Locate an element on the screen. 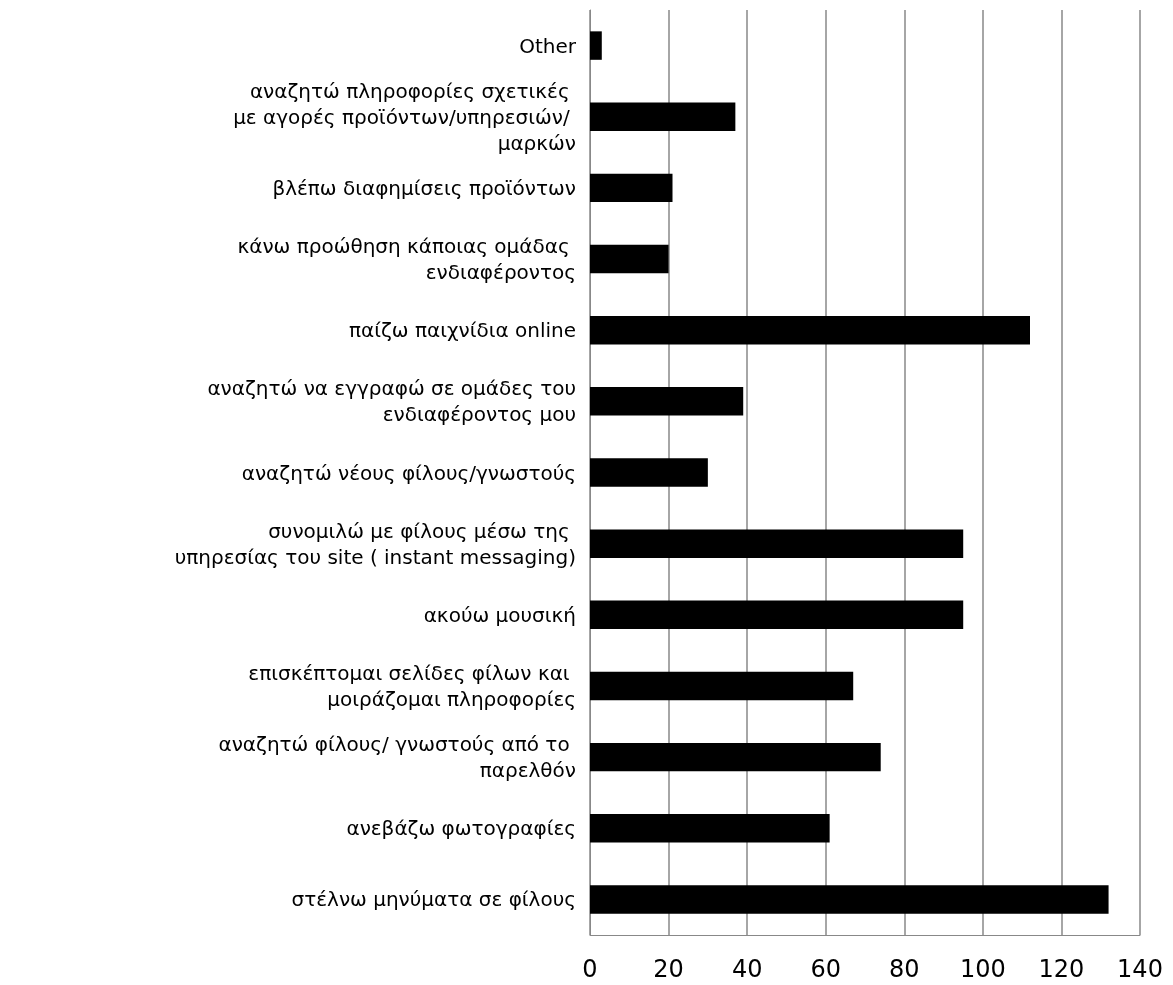  x-tick-label: 100 is located at coordinates (982, 969).